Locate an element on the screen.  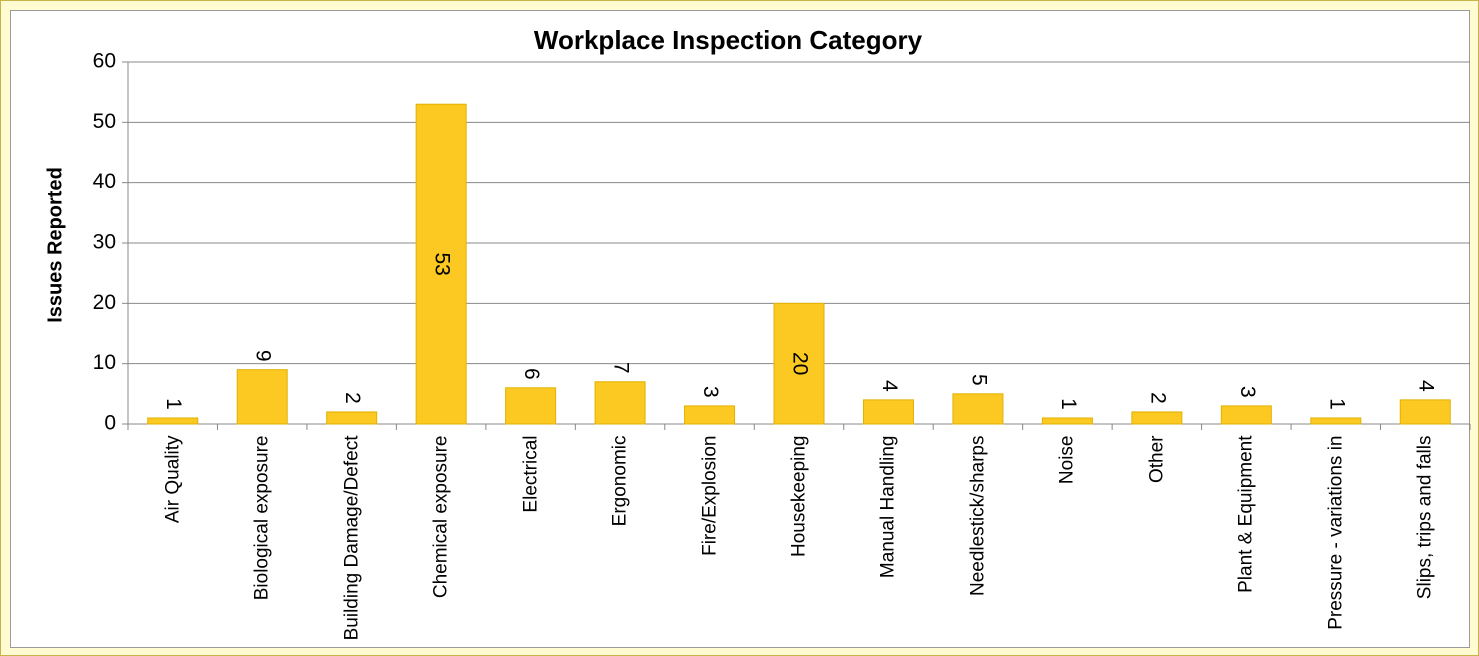
x-tick-text: Building Damage/Defect is located at coordinates (352, 537).